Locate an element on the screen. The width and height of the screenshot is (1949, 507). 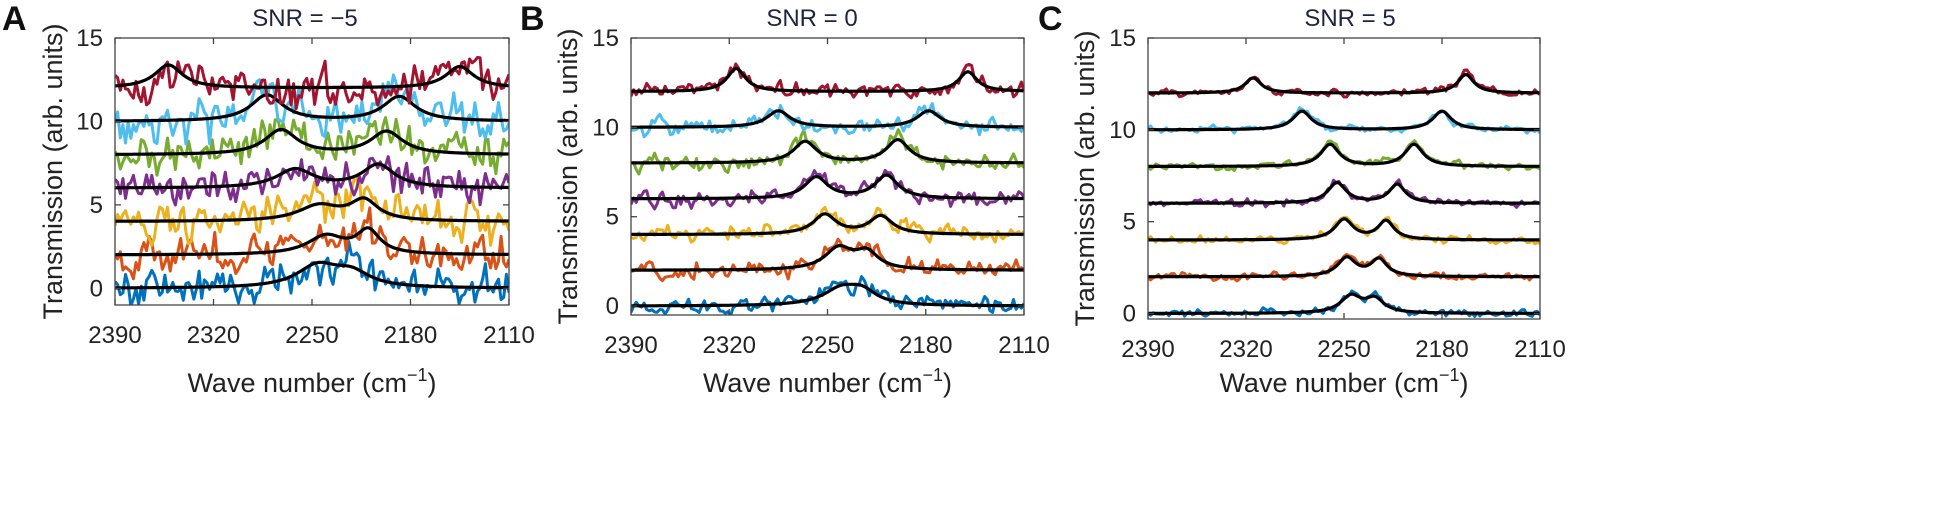
panel-title: SNR = 5 is located at coordinates (1349, 18).